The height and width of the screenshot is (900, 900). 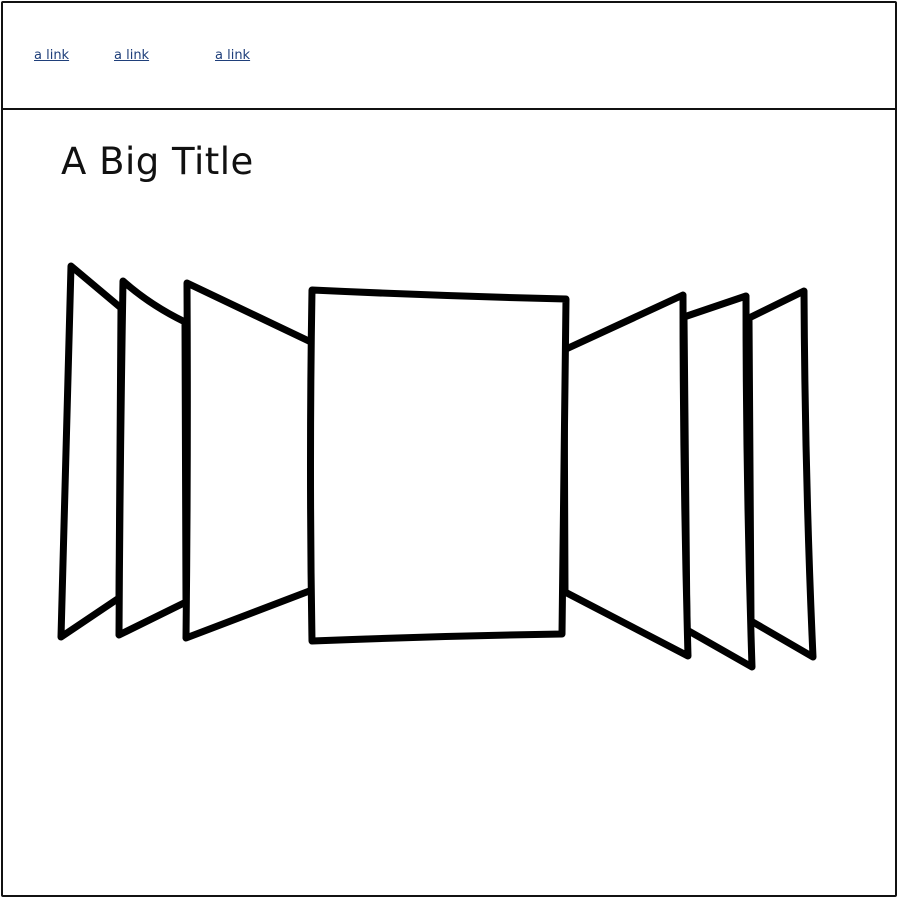 I want to click on carousel-slide-active, so click(x=438, y=465).